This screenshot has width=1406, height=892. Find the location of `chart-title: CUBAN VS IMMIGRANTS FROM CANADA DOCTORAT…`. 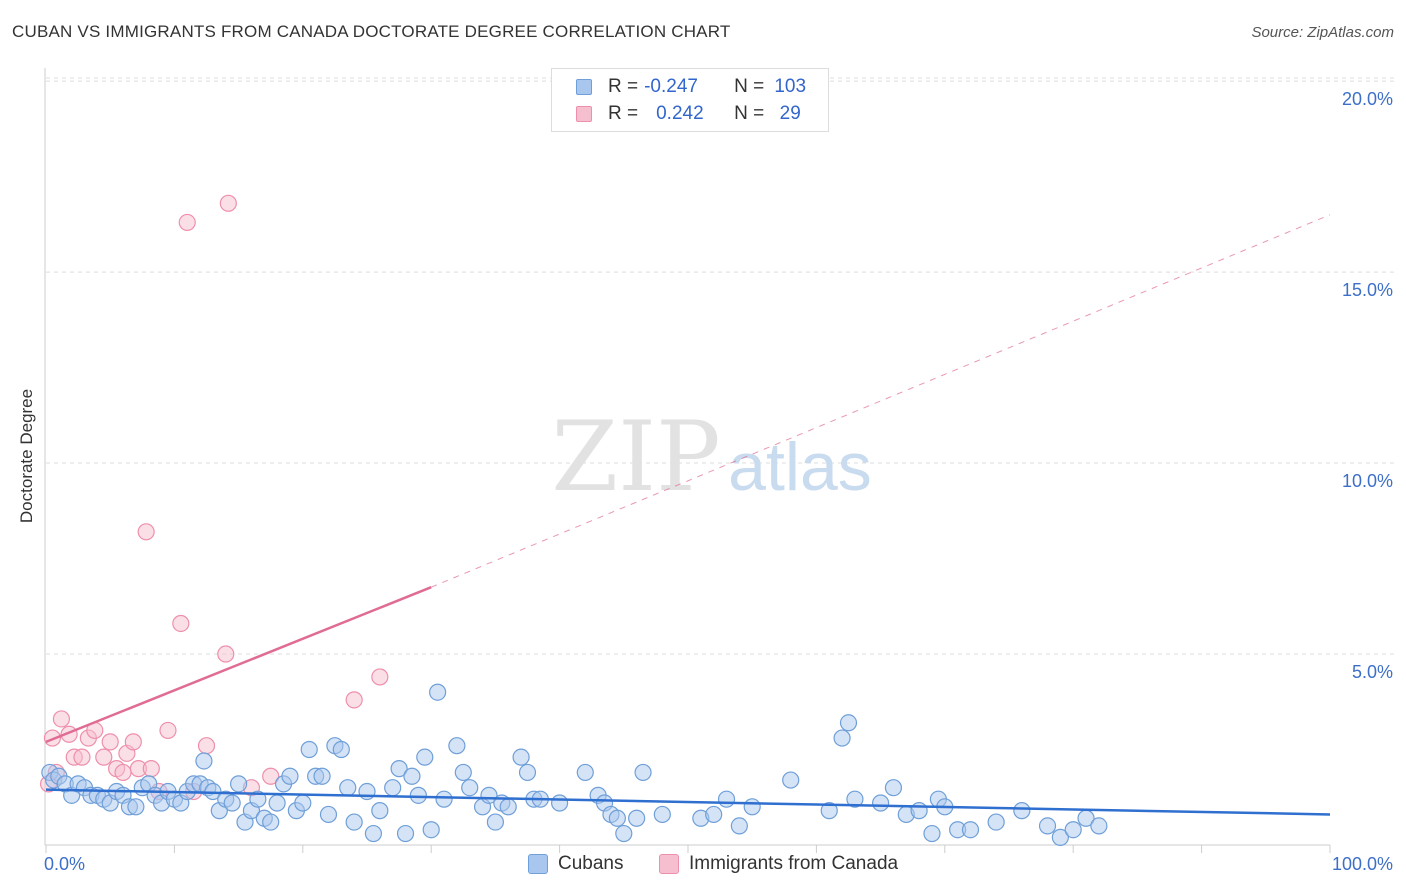

chart-title: CUBAN VS IMMIGRANTS FROM CANADA DOCTORAT… is located at coordinates (371, 31).